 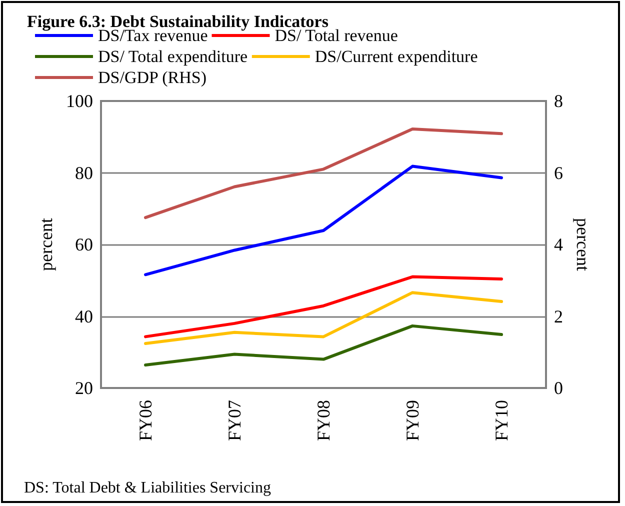 What do you see at coordinates (152, 77) in the screenshot?
I see `legend-label: DS/GDP (RHS)` at bounding box center [152, 77].